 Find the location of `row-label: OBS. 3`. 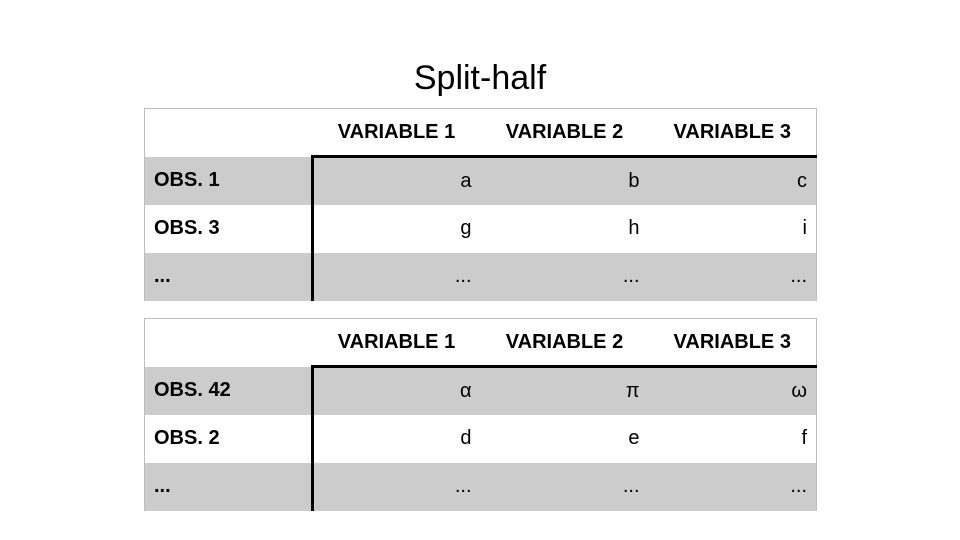

row-label: OBS. 3 is located at coordinates (228, 228).